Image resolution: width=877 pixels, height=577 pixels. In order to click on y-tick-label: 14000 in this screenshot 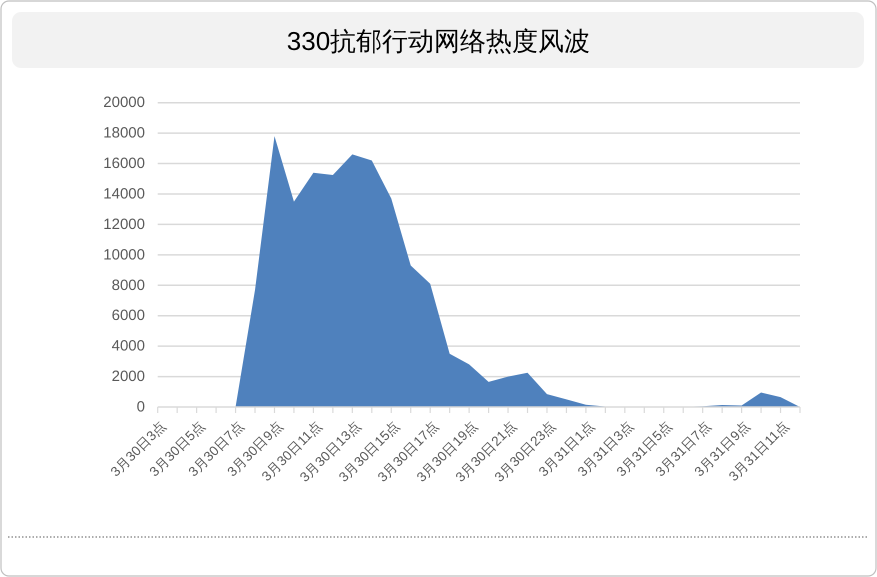, I will do `click(124, 193)`.